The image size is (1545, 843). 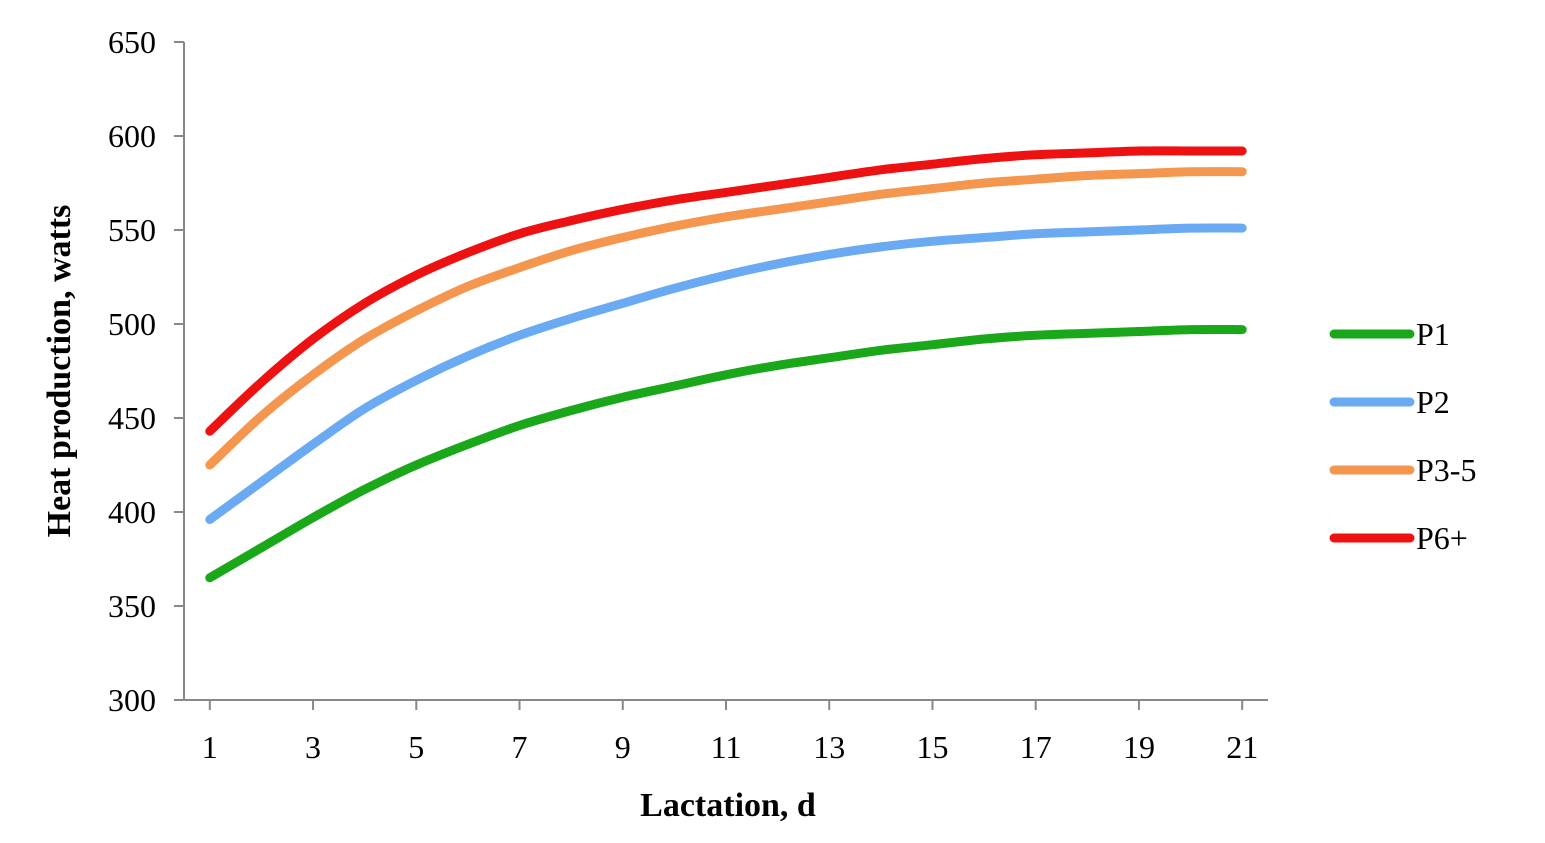 What do you see at coordinates (623, 747) in the screenshot?
I see `x-tick-label: 9` at bounding box center [623, 747].